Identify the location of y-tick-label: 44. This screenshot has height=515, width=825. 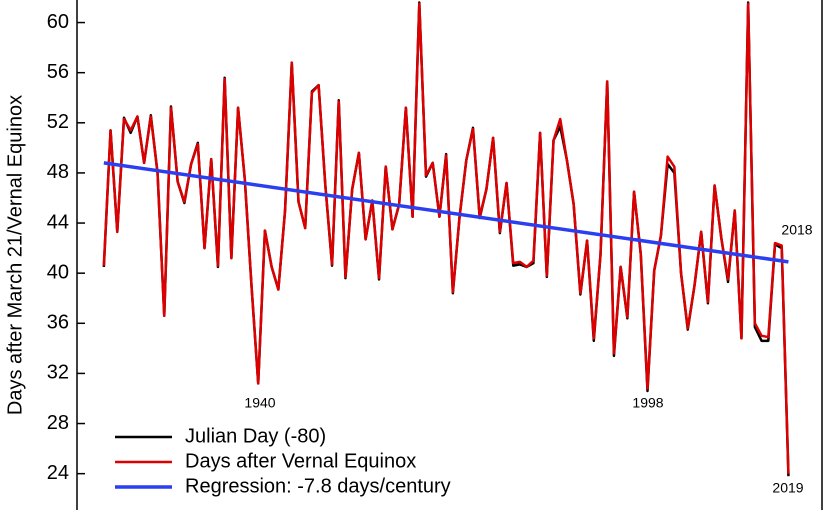
(58, 222).